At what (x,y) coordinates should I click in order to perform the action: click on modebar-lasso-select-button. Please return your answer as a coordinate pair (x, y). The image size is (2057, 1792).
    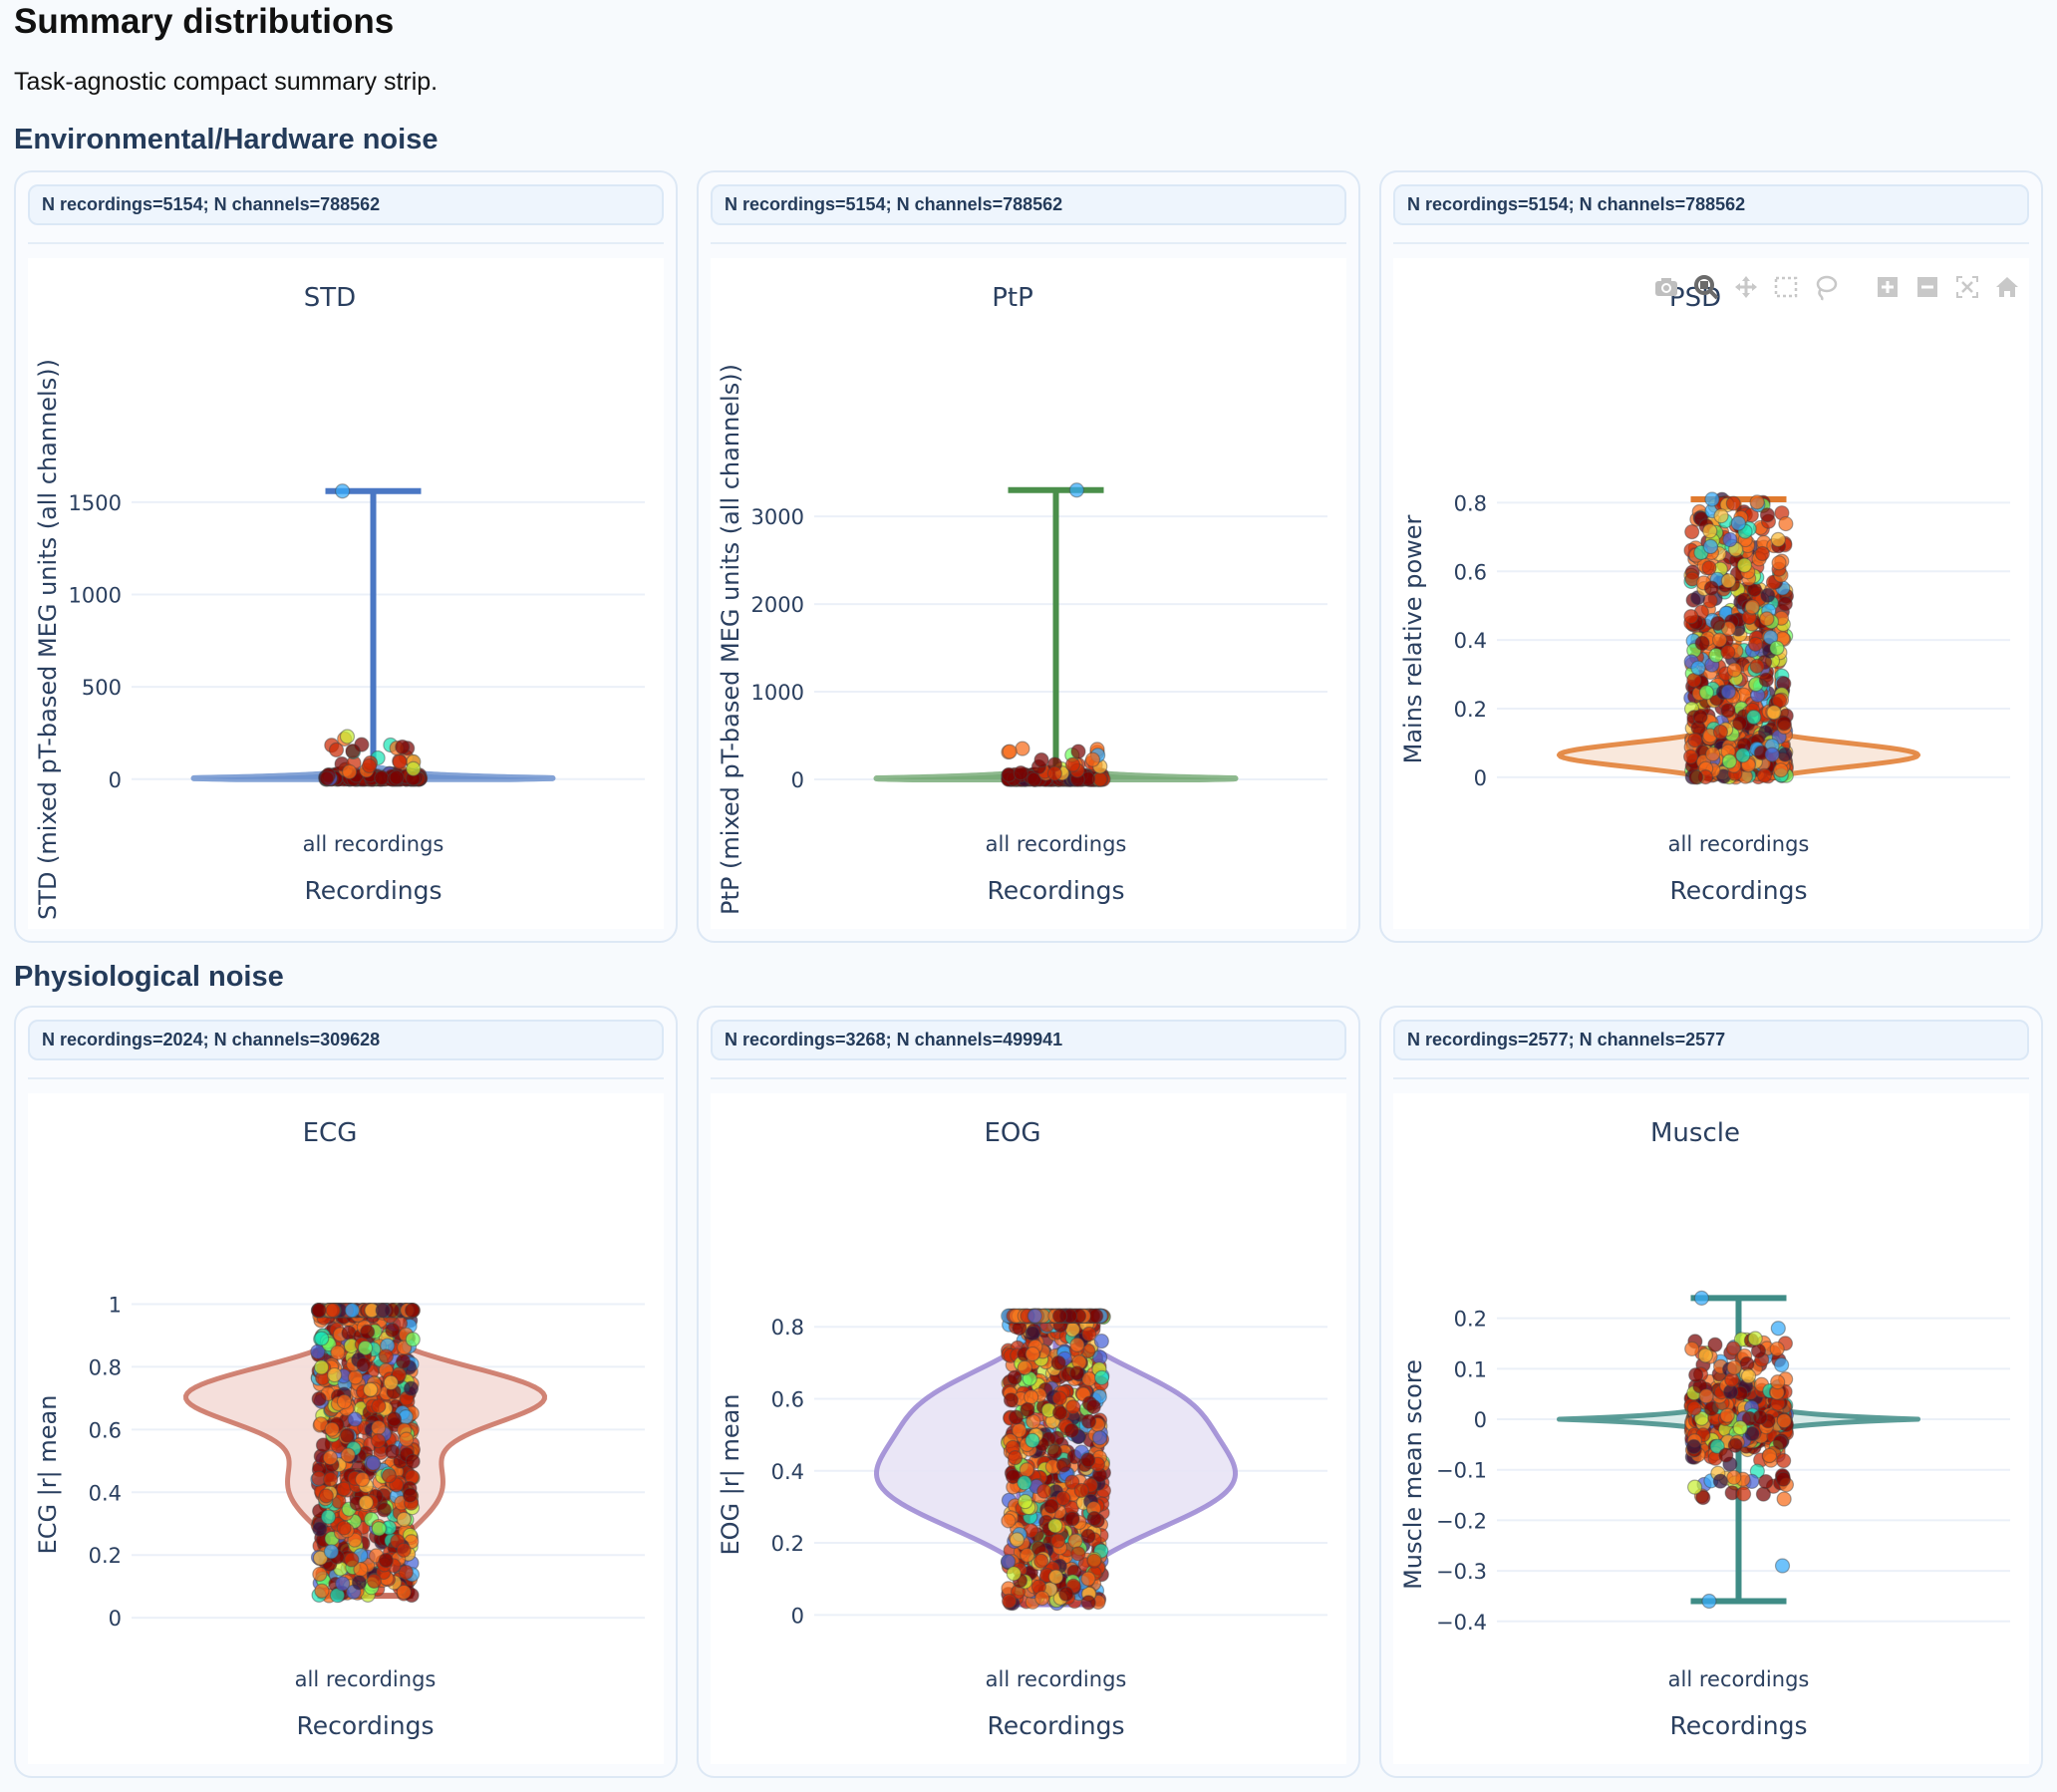
    Looking at the image, I should click on (1826, 287).